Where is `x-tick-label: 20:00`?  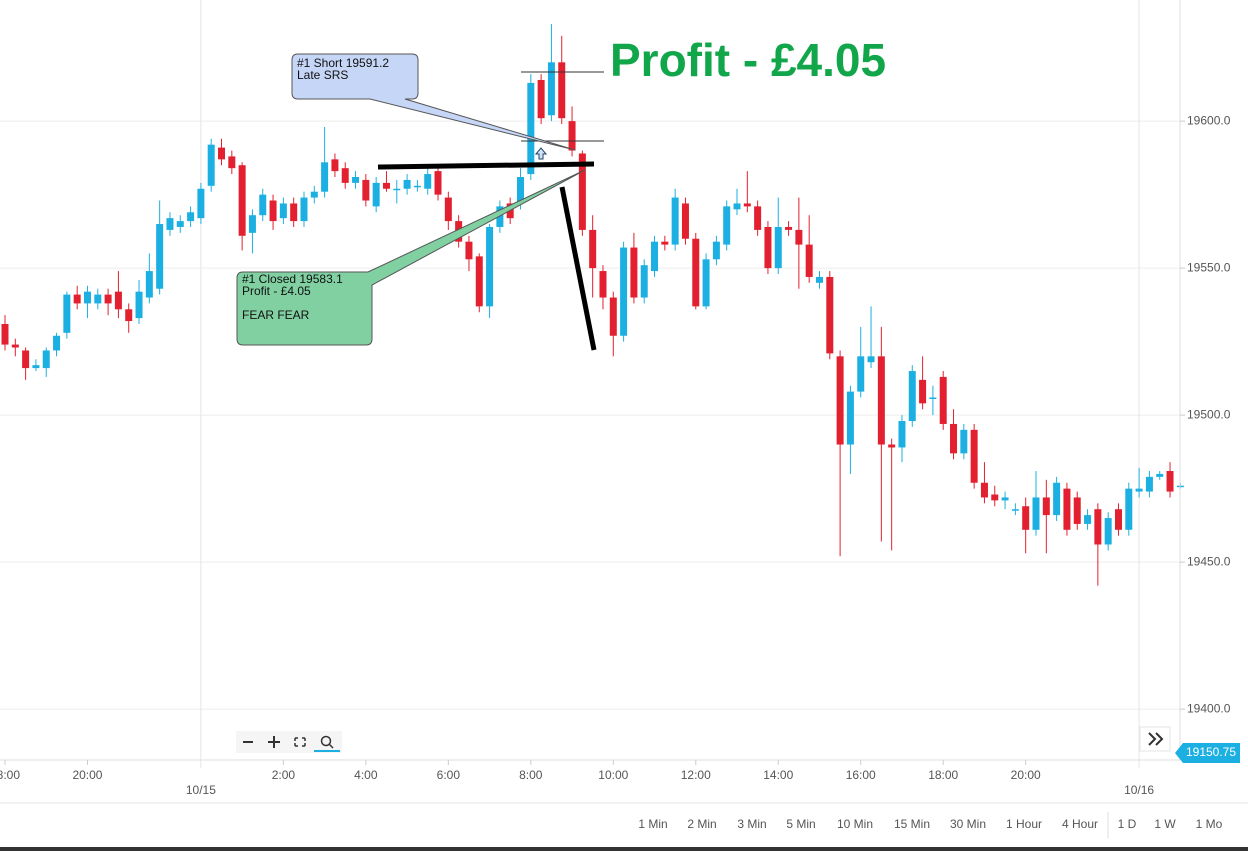
x-tick-label: 20:00 is located at coordinates (1026, 775).